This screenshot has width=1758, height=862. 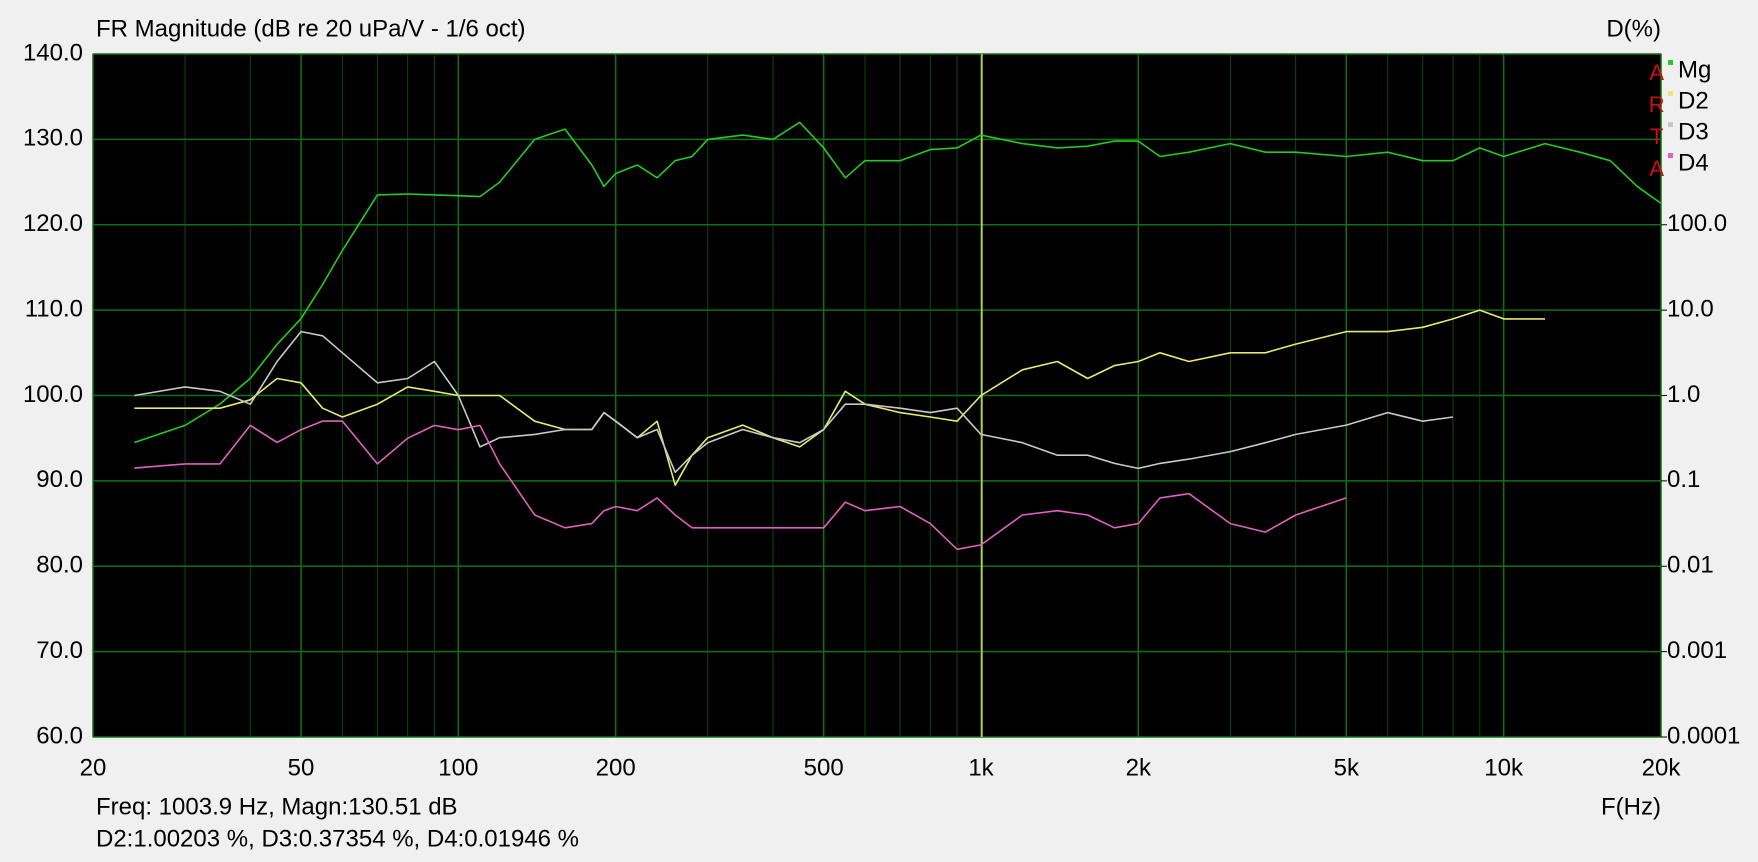 I want to click on y2-tick-label: 0.01, so click(x=1690, y=565).